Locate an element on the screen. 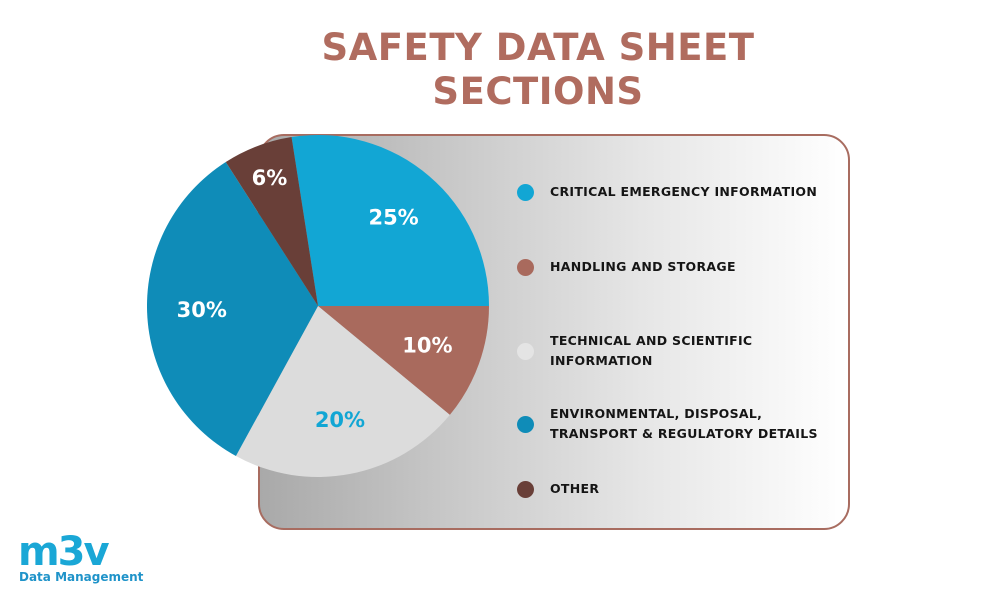 The width and height of the screenshot is (1000, 600). pie-label-technical-scientific: 20% is located at coordinates (340, 420).